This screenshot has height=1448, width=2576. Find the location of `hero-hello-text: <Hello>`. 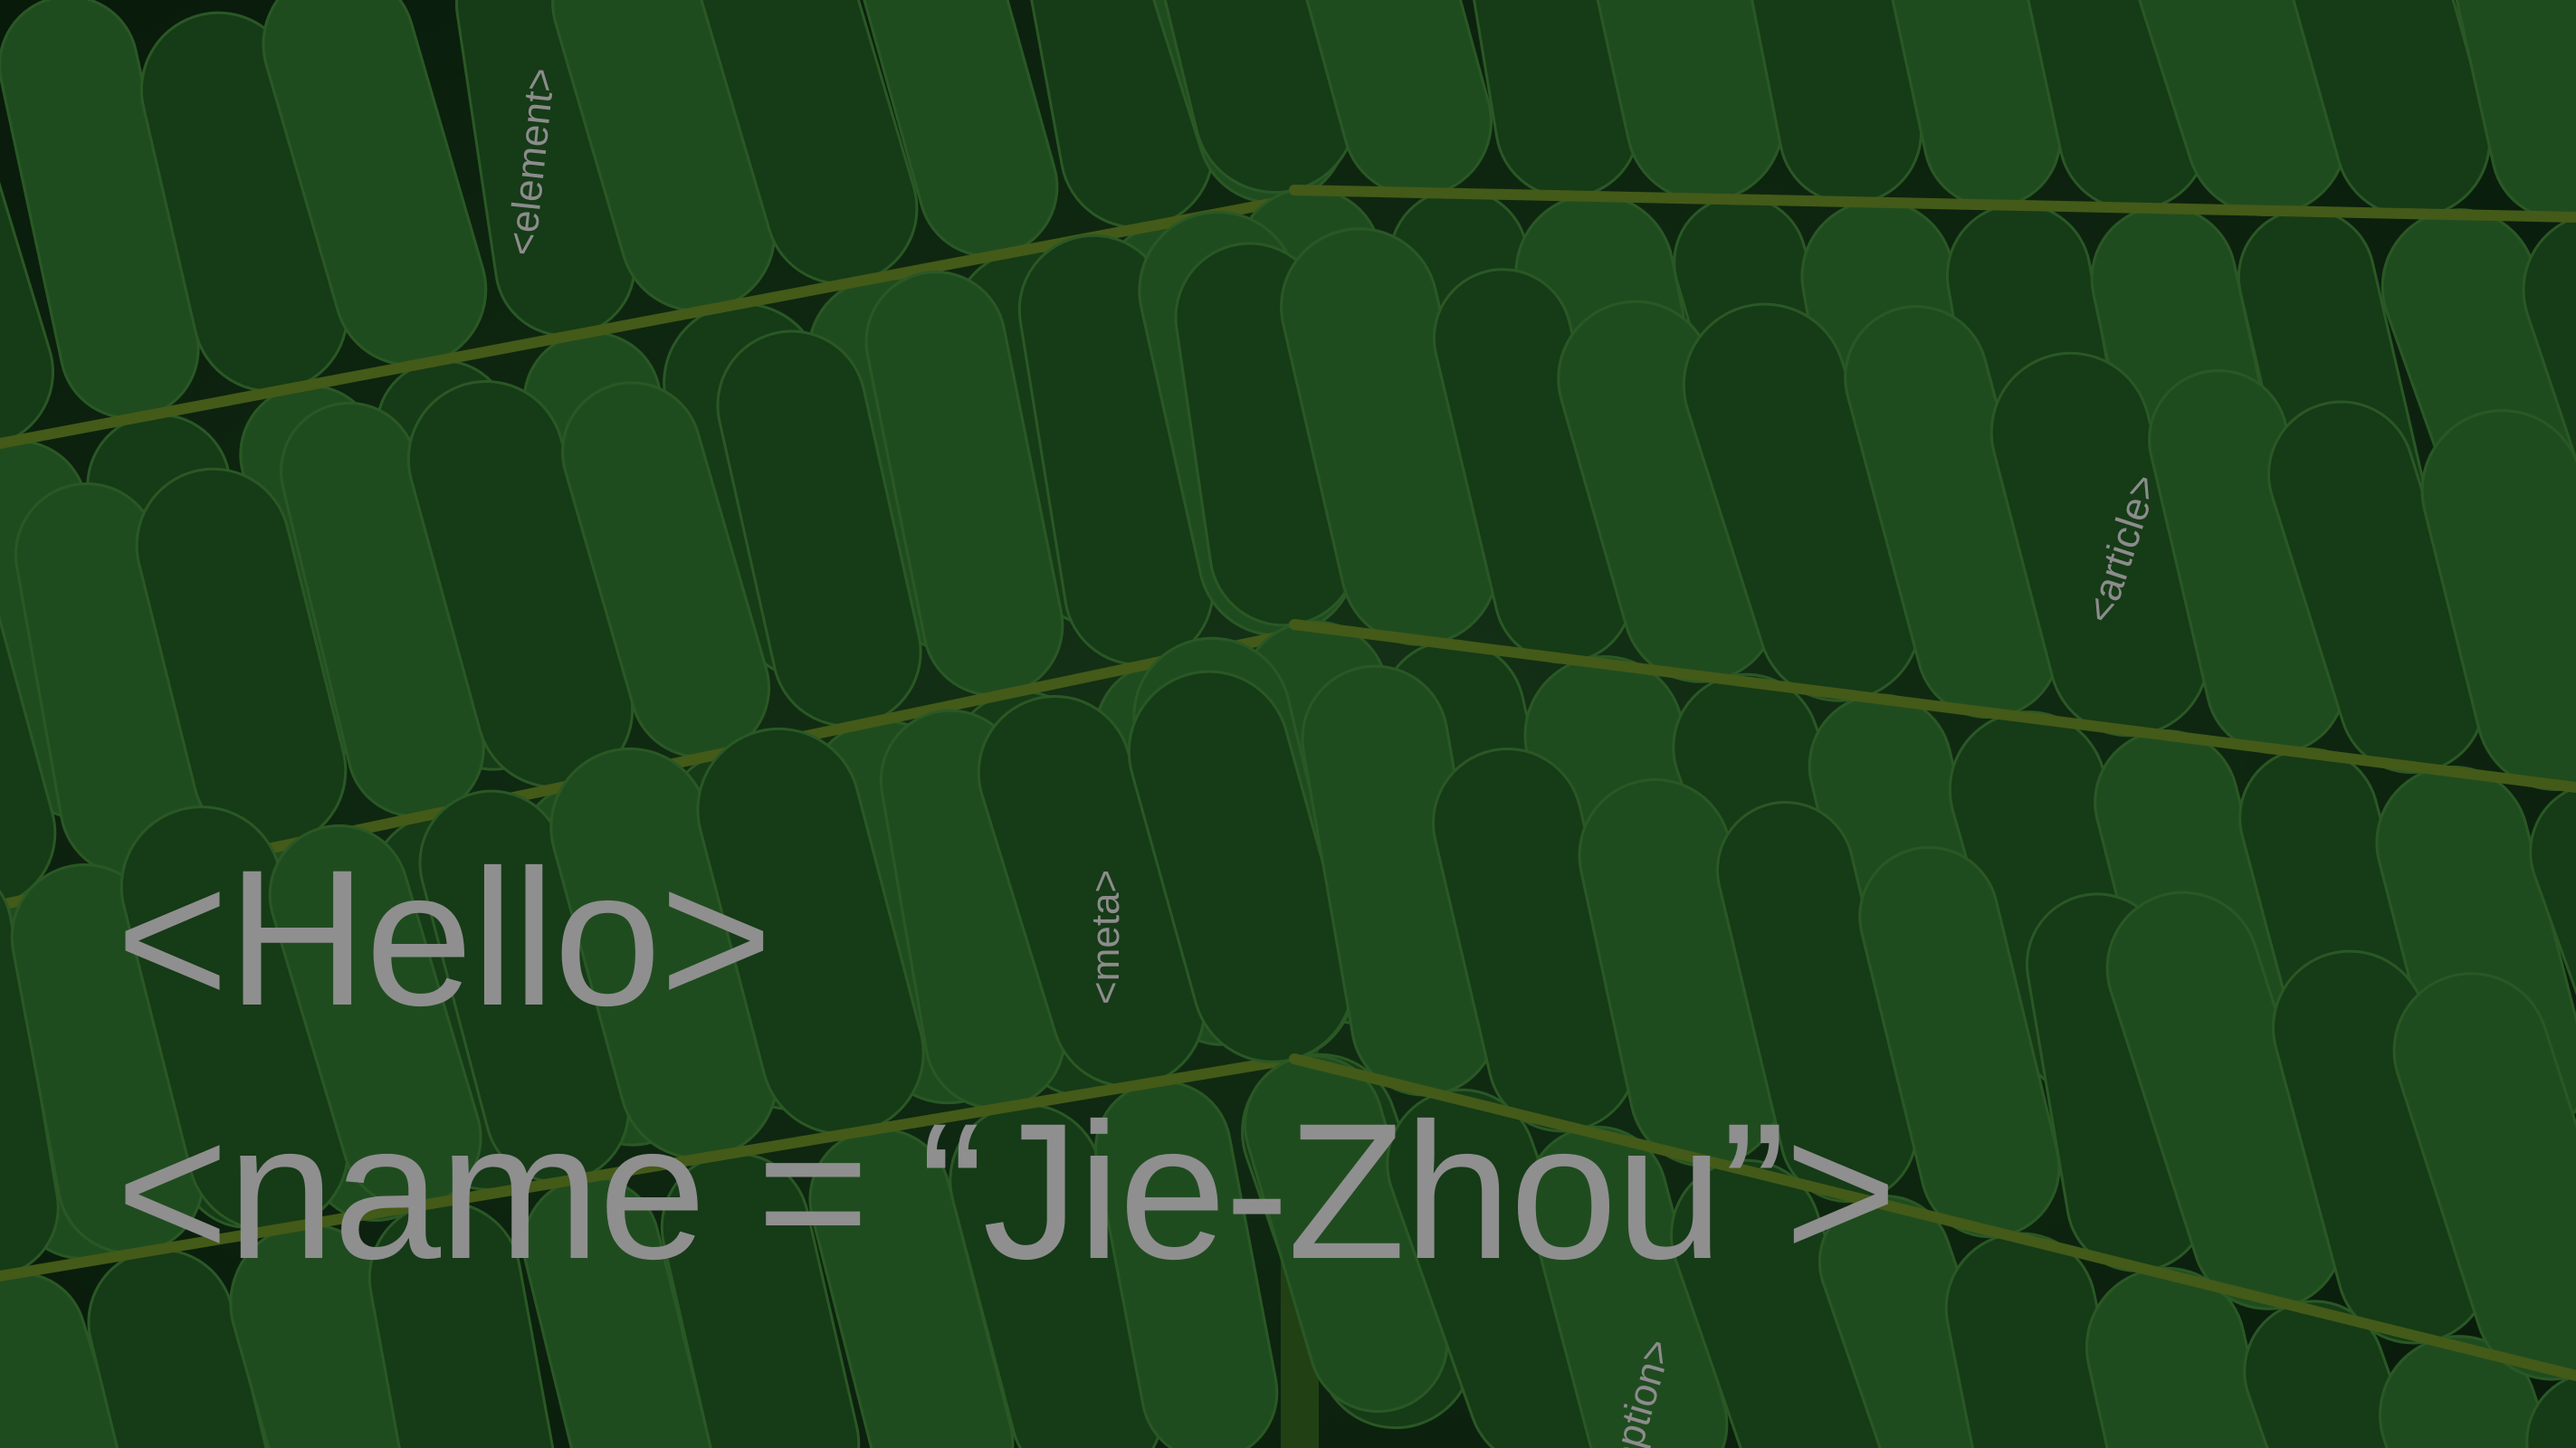

hero-hello-text: <Hello> is located at coordinates (444, 938).